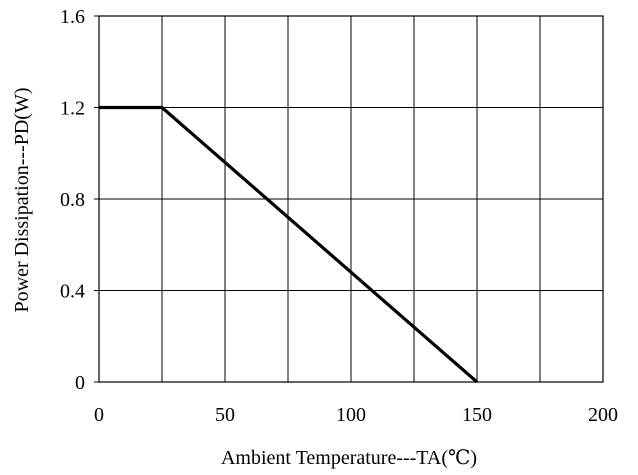 This screenshot has width=638, height=475. What do you see at coordinates (72, 17) in the screenshot?
I see `y-tick-label: 1.6` at bounding box center [72, 17].